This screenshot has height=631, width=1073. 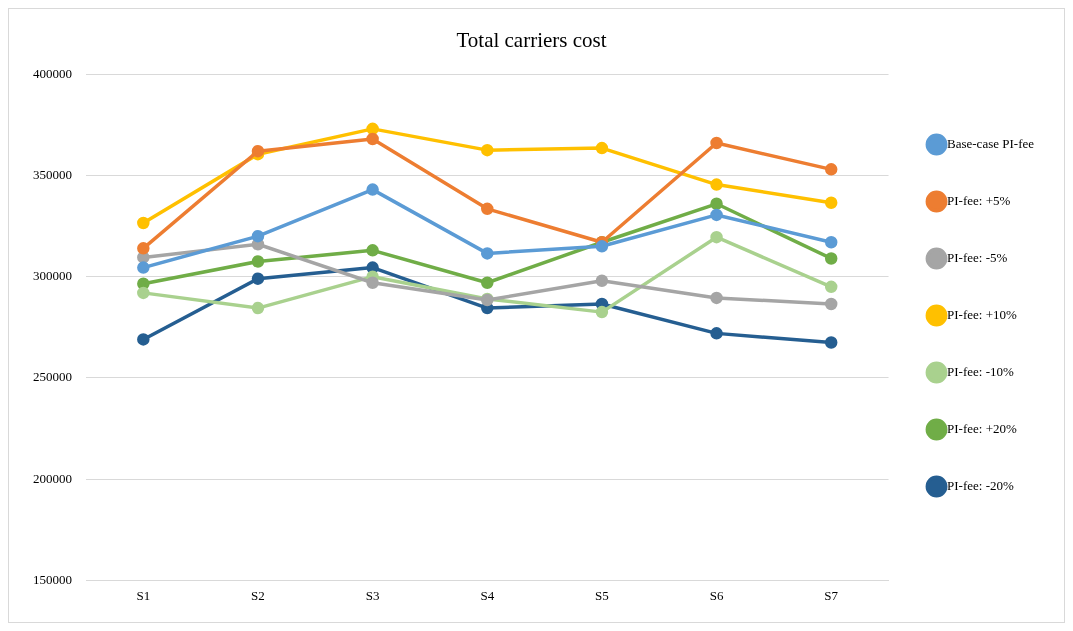 What do you see at coordinates (991, 143) in the screenshot?
I see `legend-label: Base-case PI-fee` at bounding box center [991, 143].